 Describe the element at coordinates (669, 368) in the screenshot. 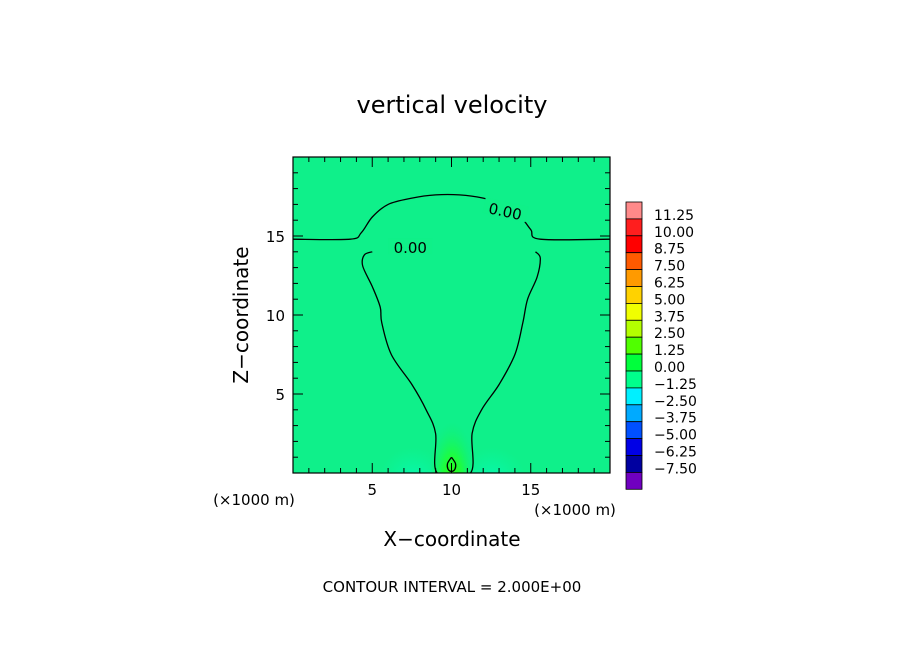

I see `colorbar-level-label: 0.00` at that location.